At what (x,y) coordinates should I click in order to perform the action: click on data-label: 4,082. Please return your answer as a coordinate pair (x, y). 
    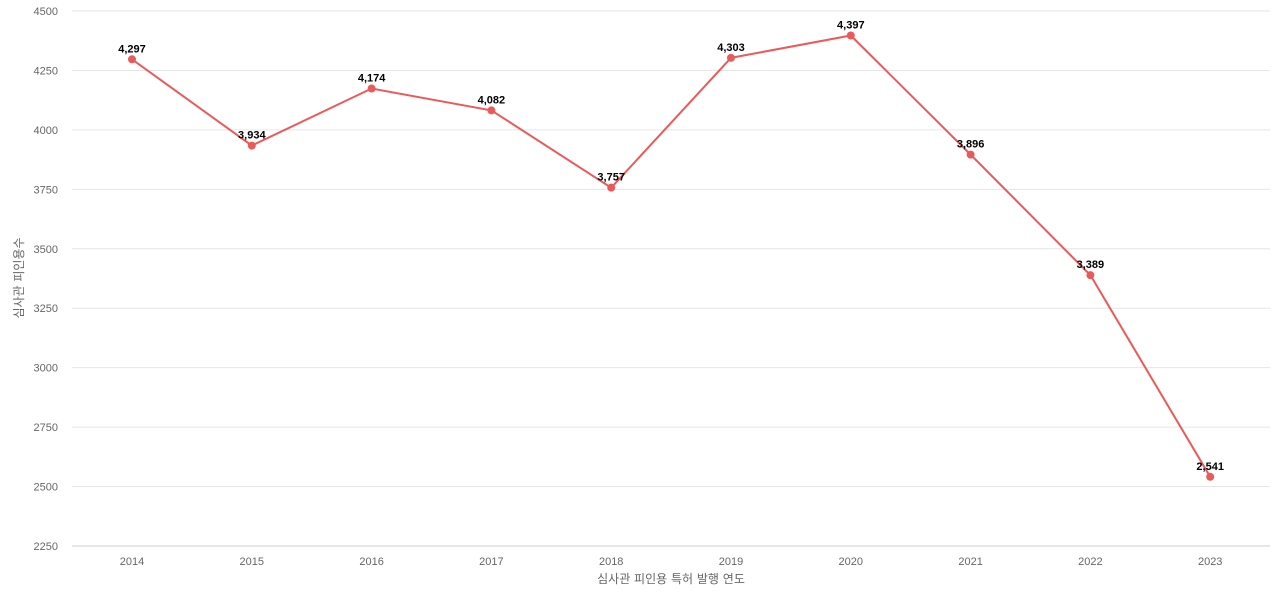
    Looking at the image, I should click on (492, 100).